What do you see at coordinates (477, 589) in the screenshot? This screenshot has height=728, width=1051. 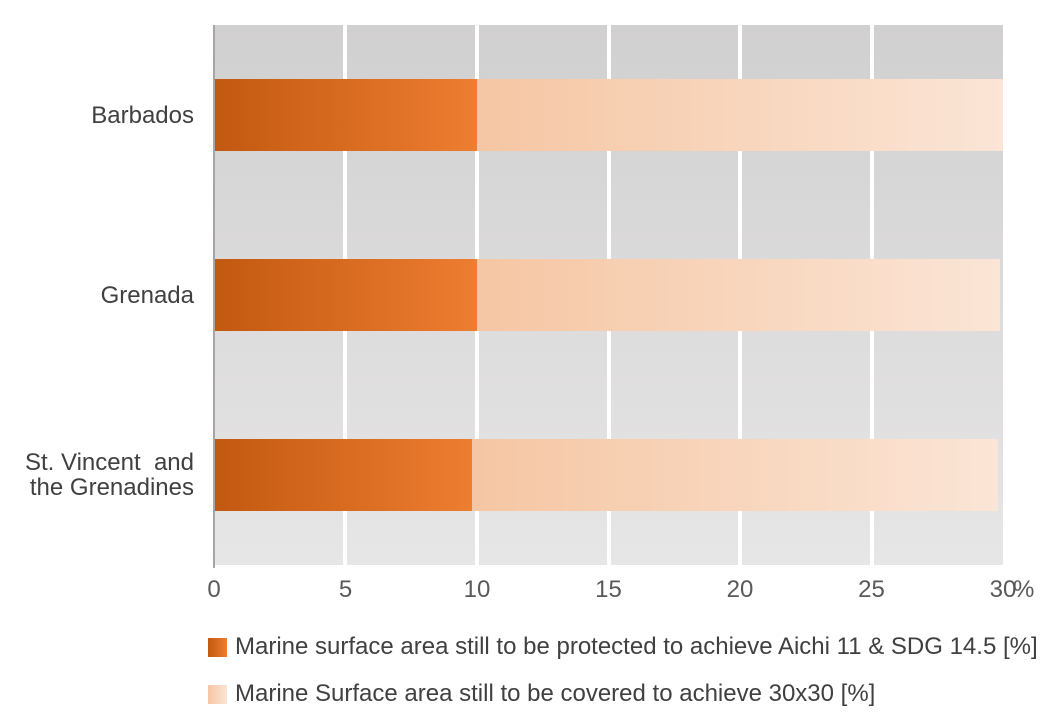 I see `x-tick-label: 10` at bounding box center [477, 589].